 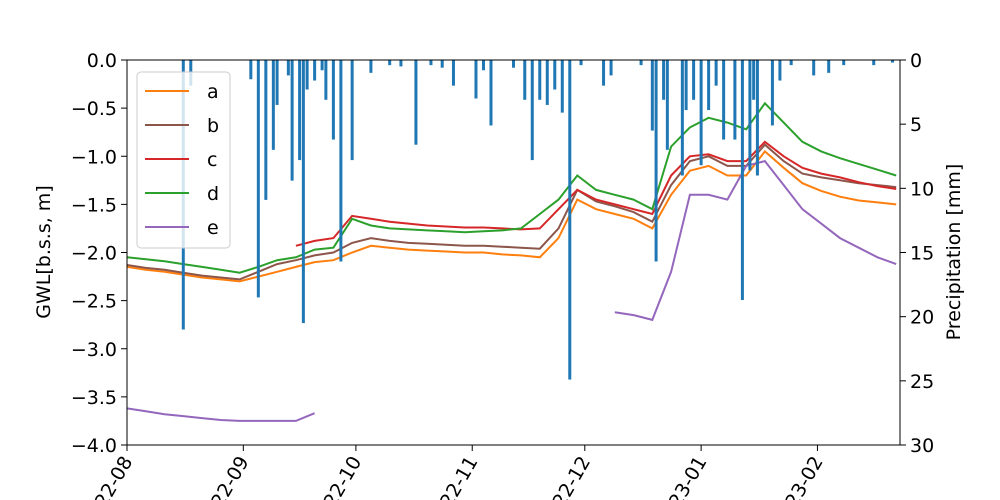 What do you see at coordinates (94, 109) in the screenshot?
I see `y-tick-label: −0.5` at bounding box center [94, 109].